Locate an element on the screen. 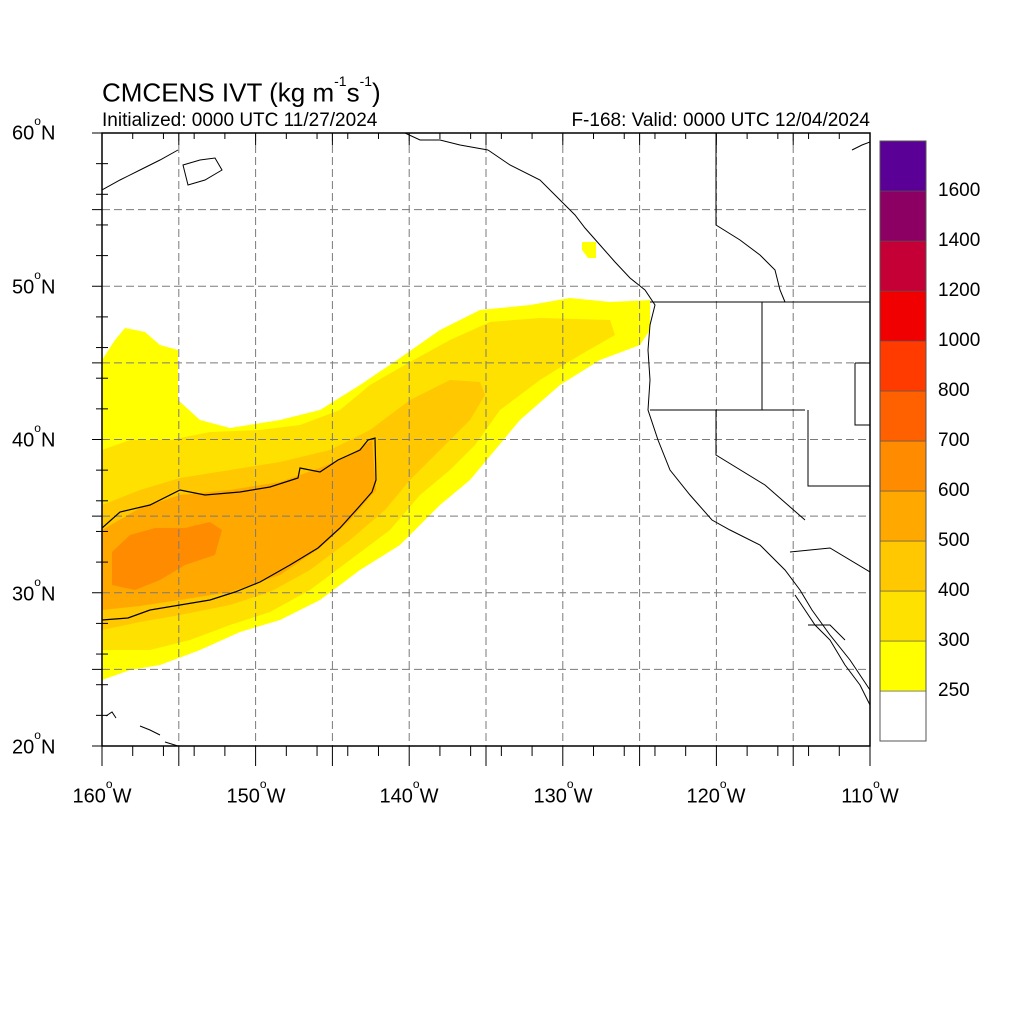 This screenshot has width=1024, height=1024. colorbar-label: 1400 is located at coordinates (959, 240).